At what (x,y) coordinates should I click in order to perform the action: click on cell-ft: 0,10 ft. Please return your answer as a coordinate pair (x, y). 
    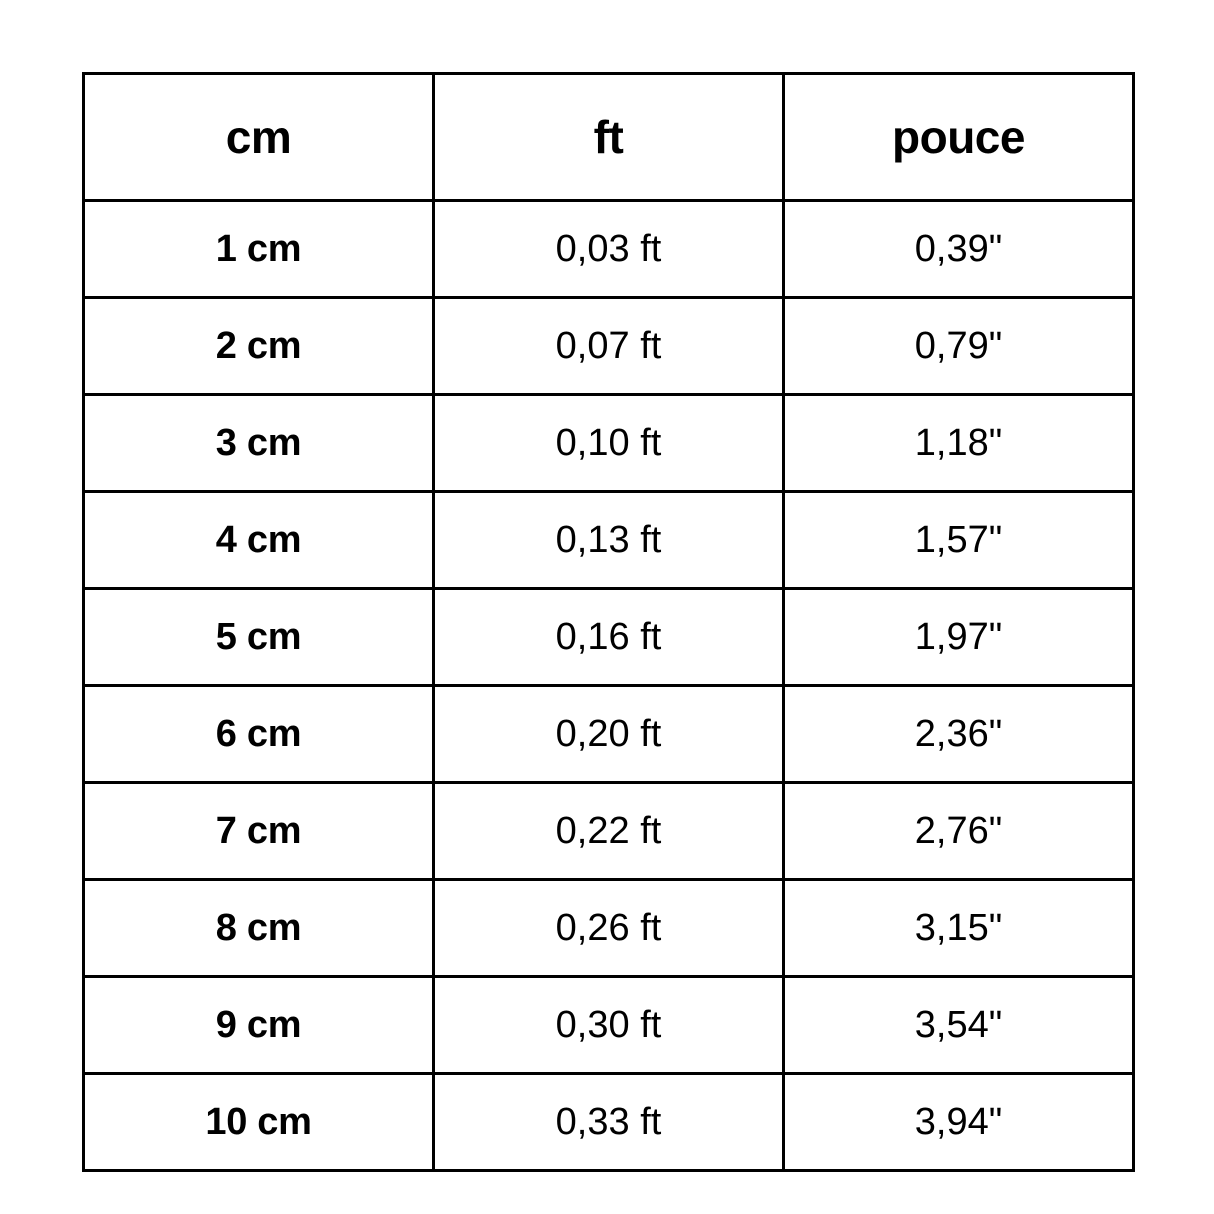
    Looking at the image, I should click on (608, 443).